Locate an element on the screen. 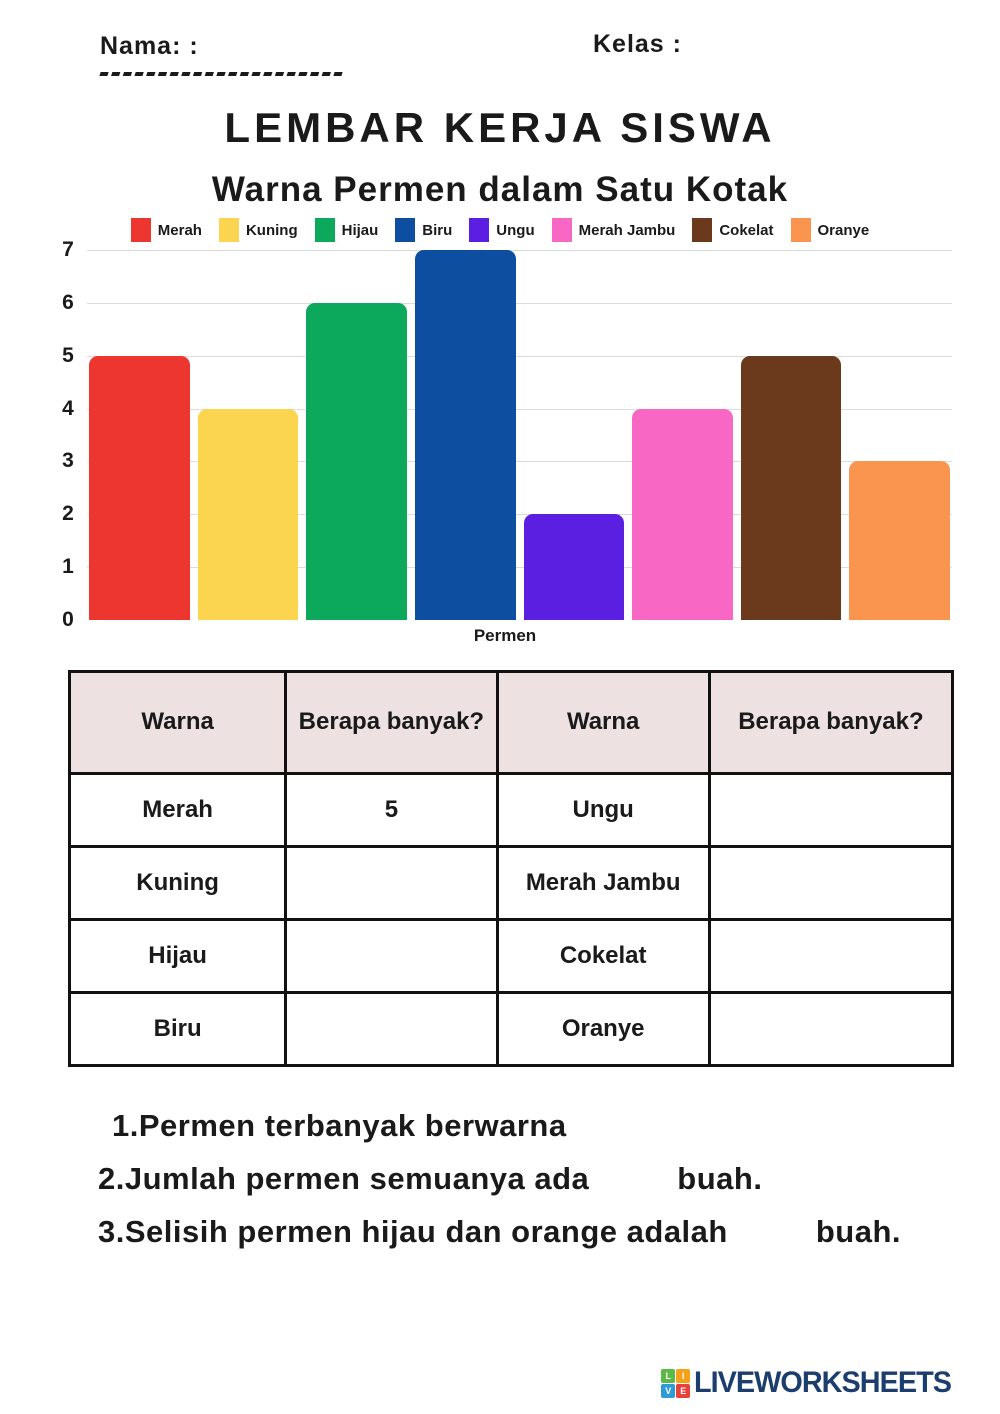 This screenshot has width=1000, height=1414. color-cell-biru: Biru is located at coordinates (177, 1029).